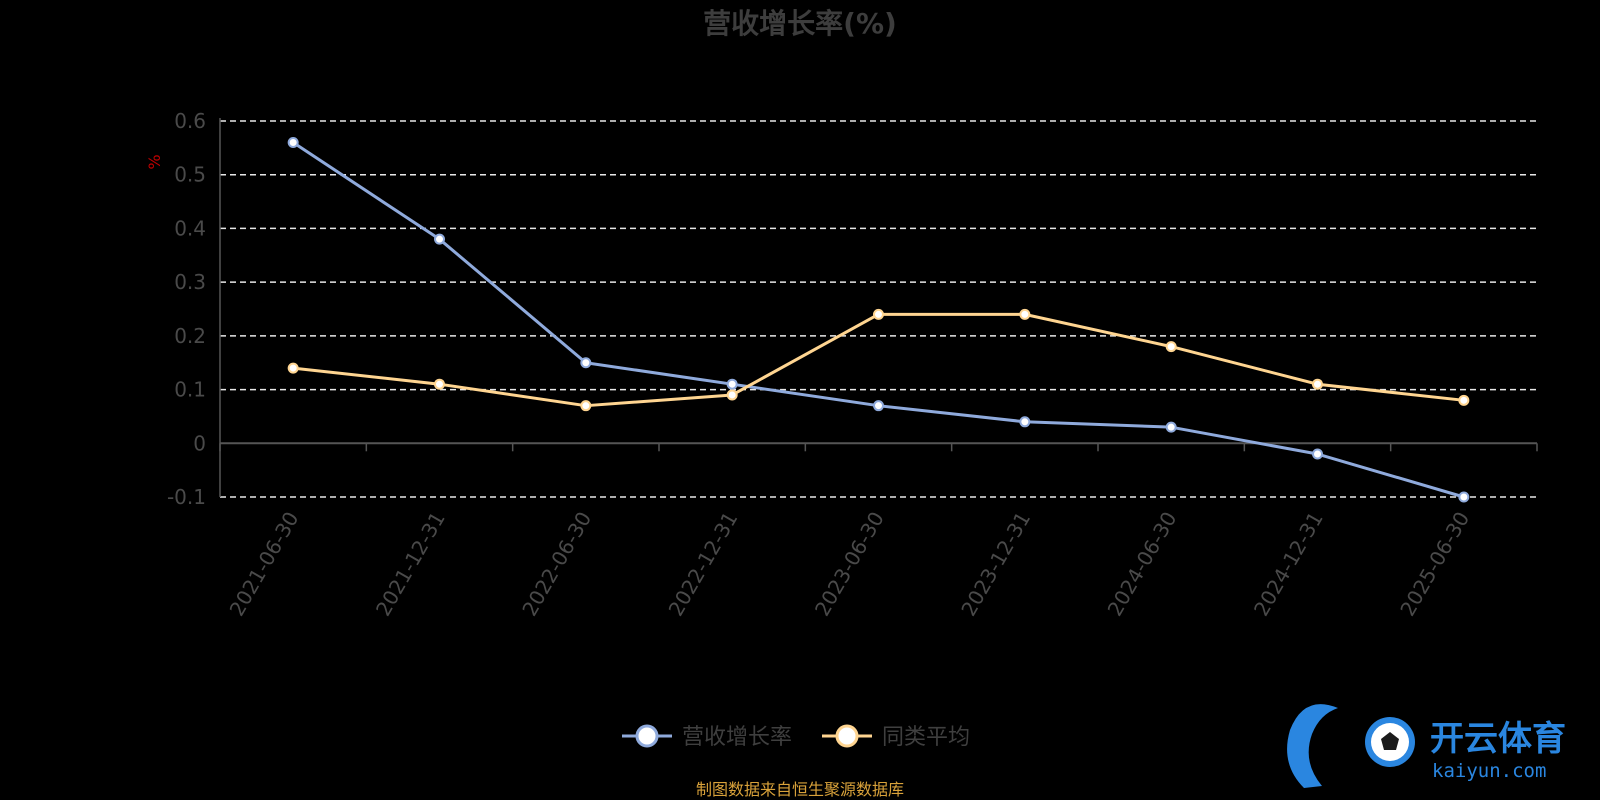  I want to click on x-tick-label: 2025-06-30, so click(1434, 564).